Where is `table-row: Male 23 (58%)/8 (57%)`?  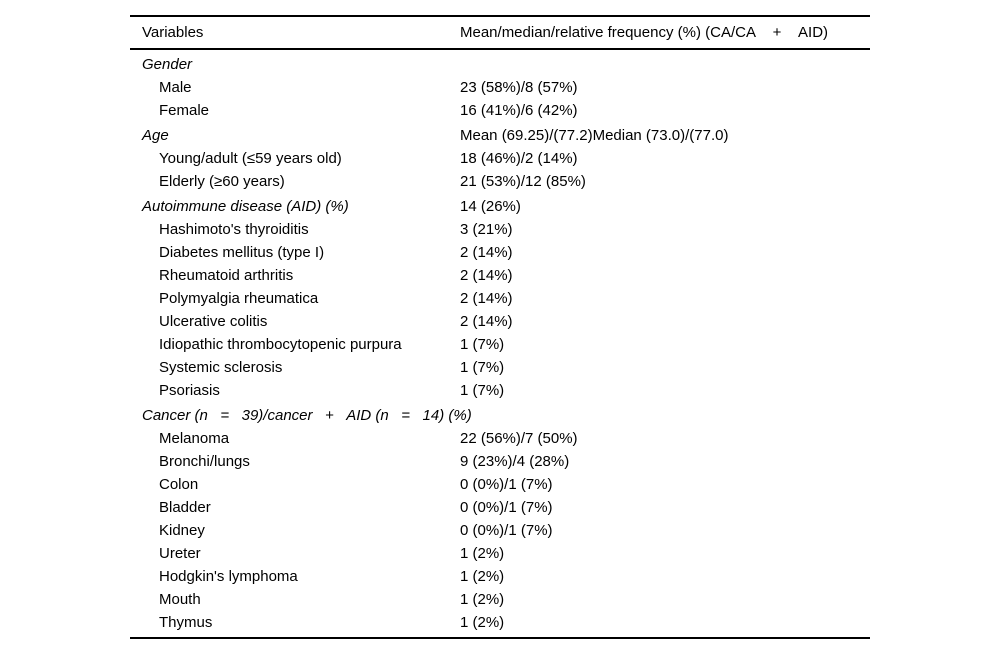 table-row: Male 23 (58%)/8 (57%) is located at coordinates (500, 87).